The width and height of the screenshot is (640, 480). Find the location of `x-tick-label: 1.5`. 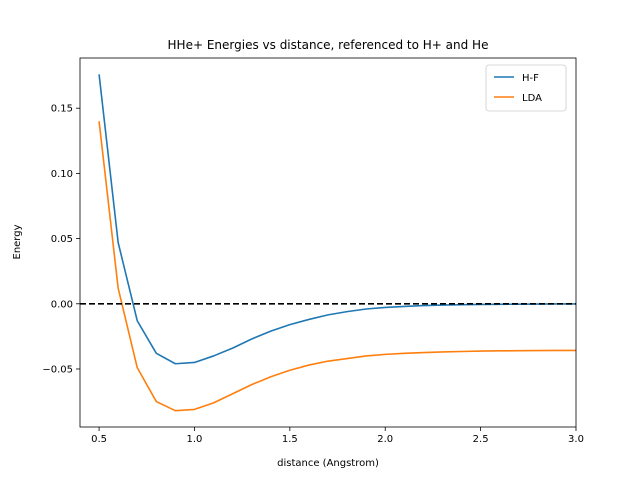

x-tick-label: 1.5 is located at coordinates (290, 439).